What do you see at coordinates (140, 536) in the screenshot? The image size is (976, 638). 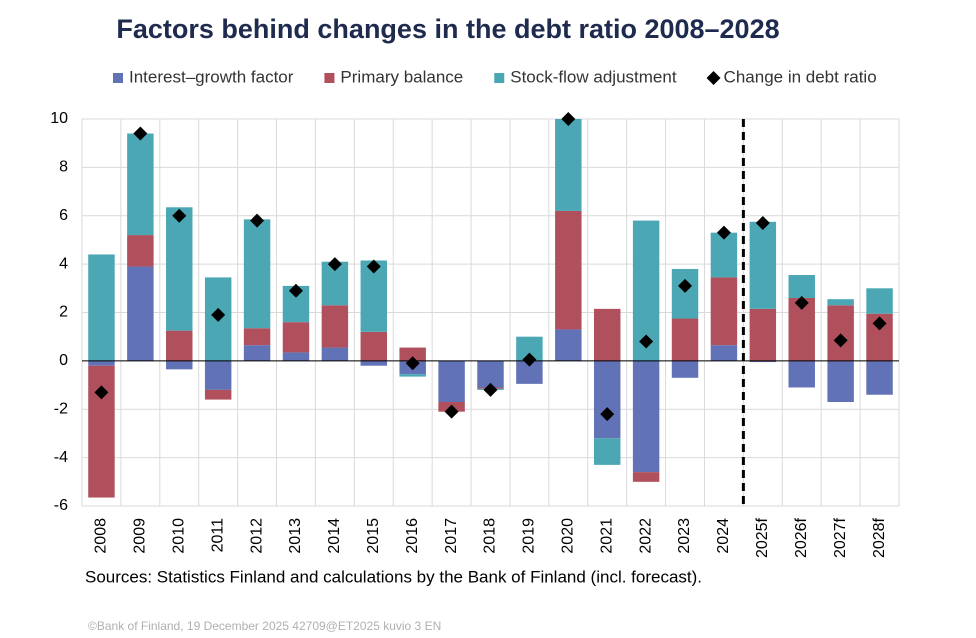 I see `x-tick-label: 2009` at bounding box center [140, 536].